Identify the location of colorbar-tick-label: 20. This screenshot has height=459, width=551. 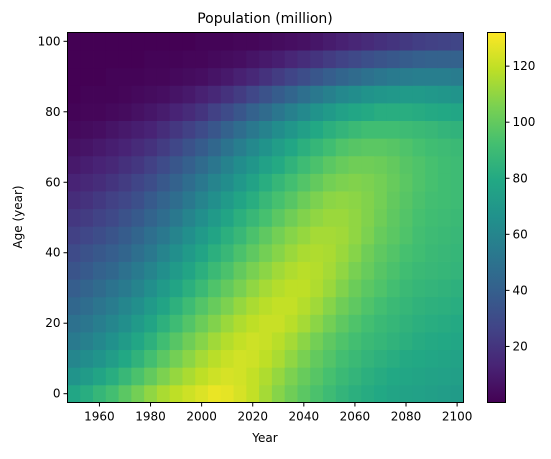
(520, 346).